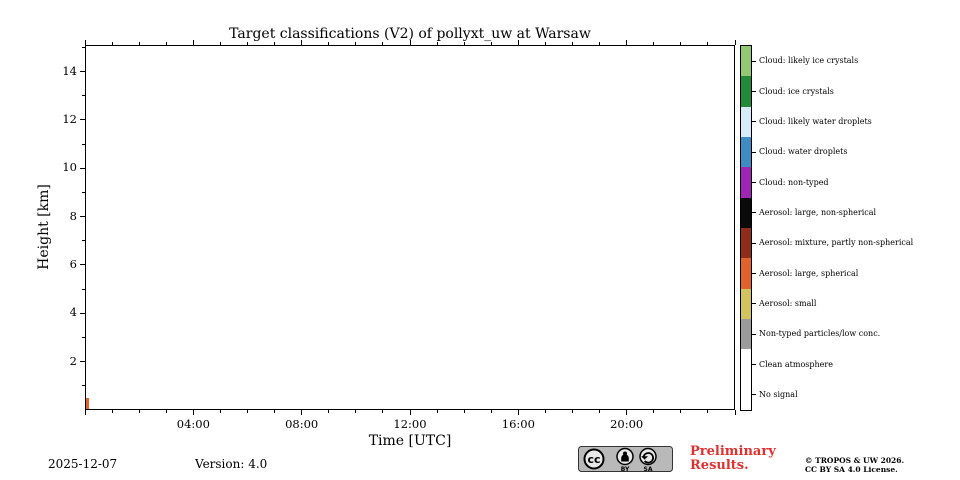 This screenshot has width=960, height=480. I want to click on legend-colorbar, so click(746, 228).